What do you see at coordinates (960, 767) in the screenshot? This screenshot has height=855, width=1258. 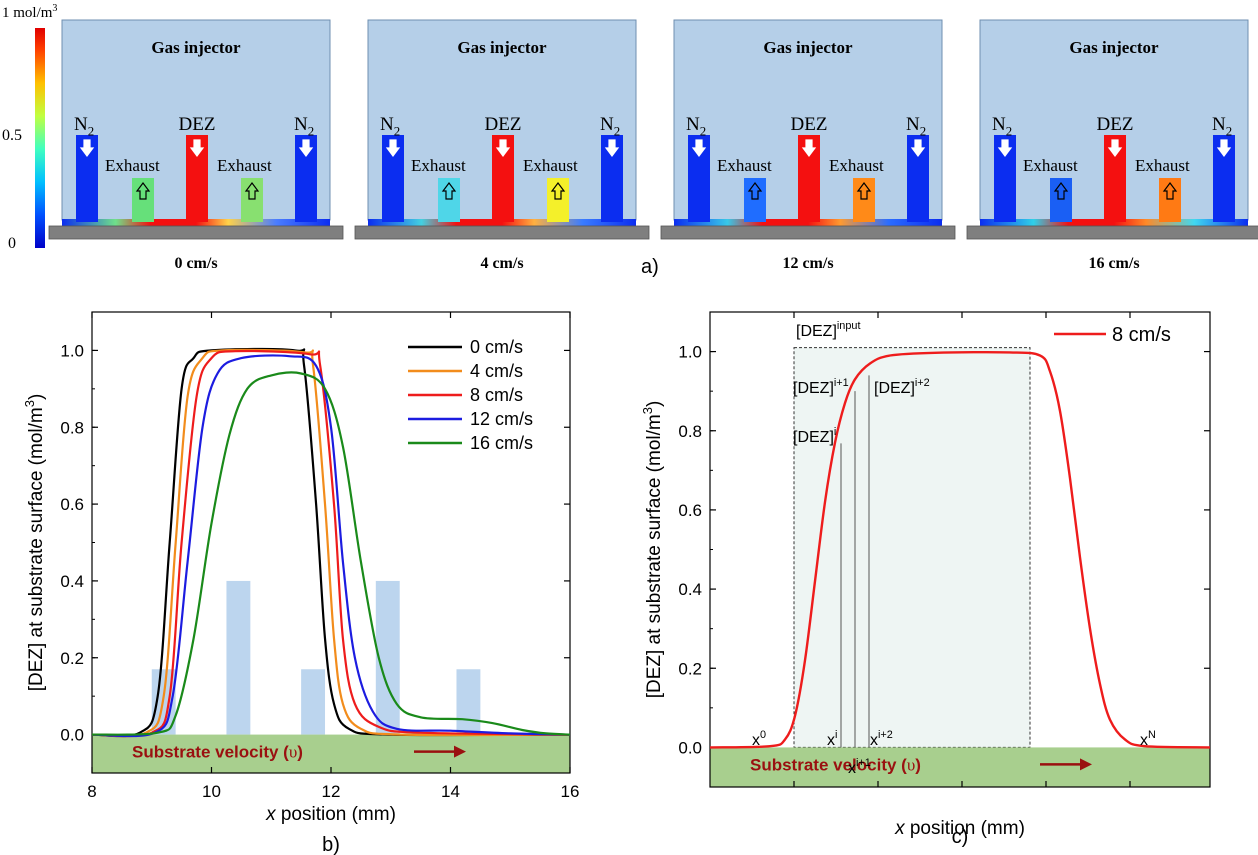 I see `panel-c-substrate-band` at bounding box center [960, 767].